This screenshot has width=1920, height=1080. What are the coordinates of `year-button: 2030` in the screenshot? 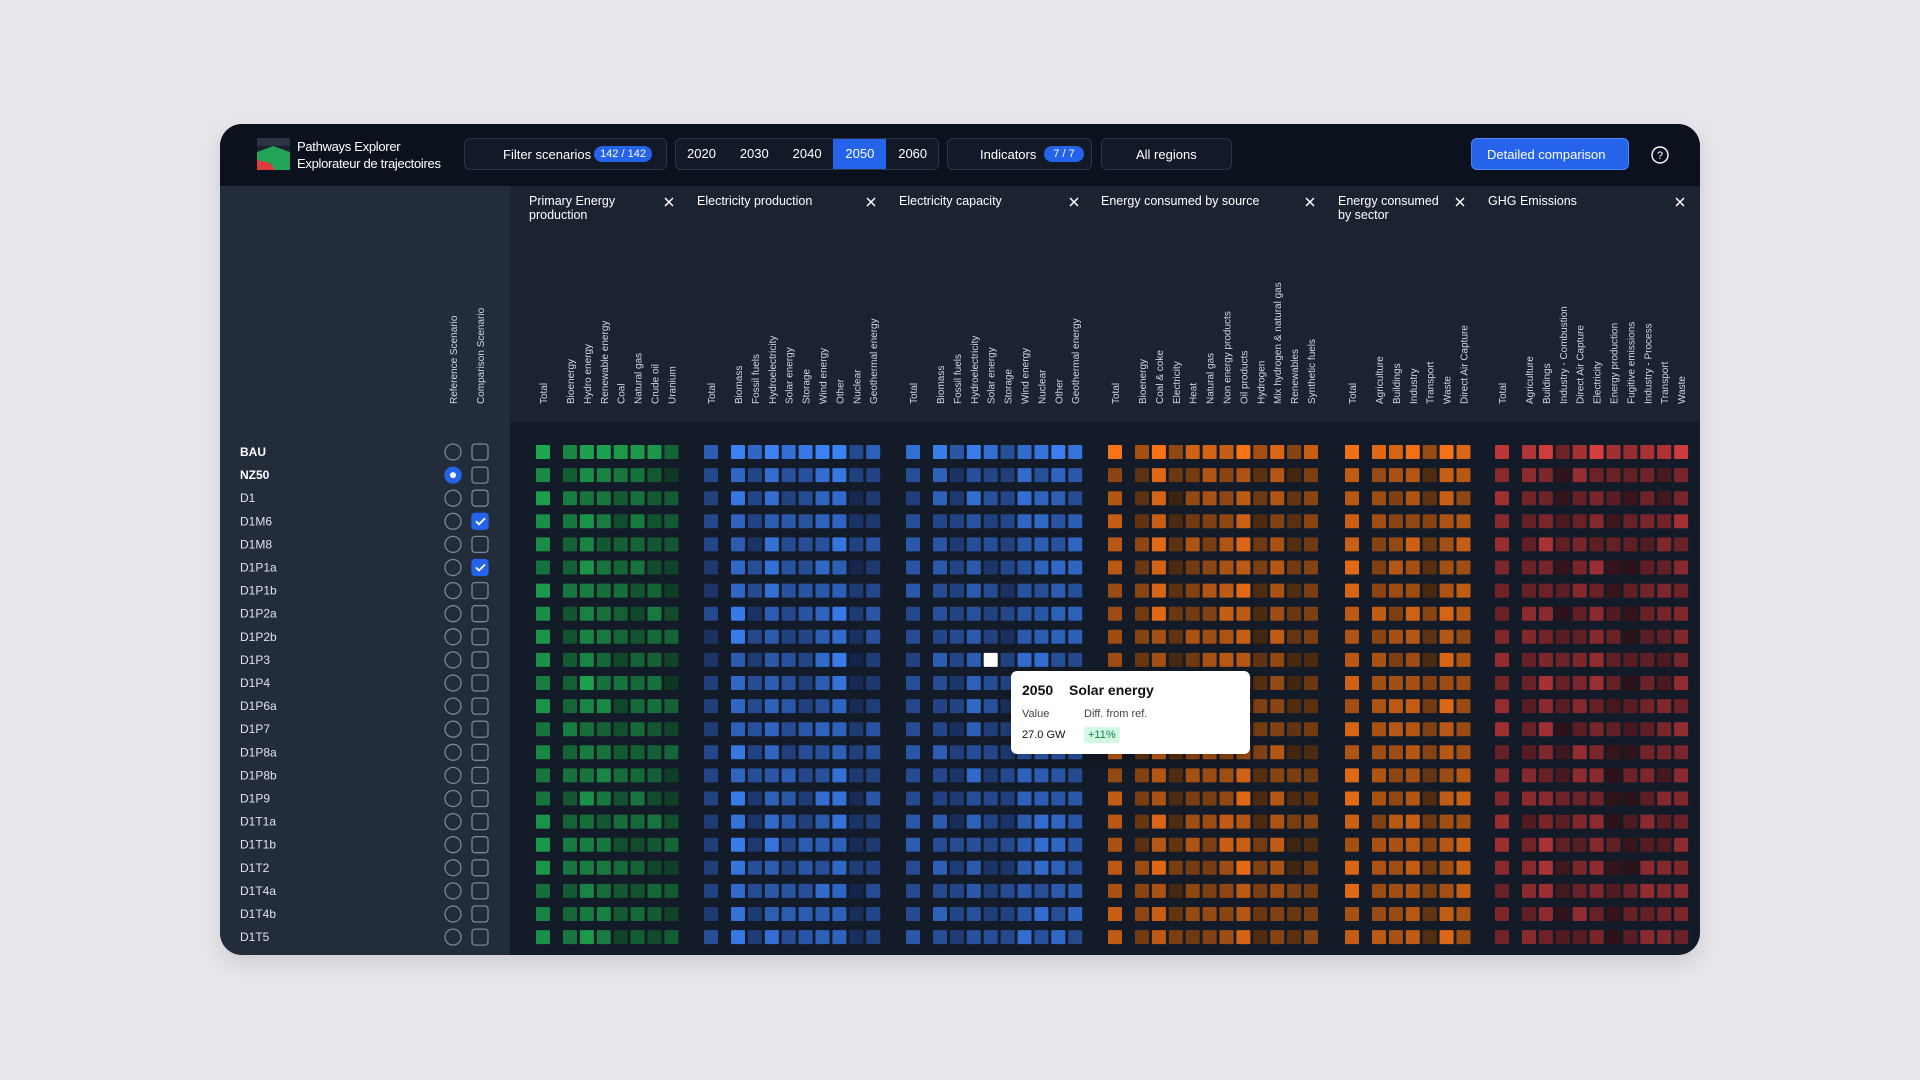 It's located at (754, 153).